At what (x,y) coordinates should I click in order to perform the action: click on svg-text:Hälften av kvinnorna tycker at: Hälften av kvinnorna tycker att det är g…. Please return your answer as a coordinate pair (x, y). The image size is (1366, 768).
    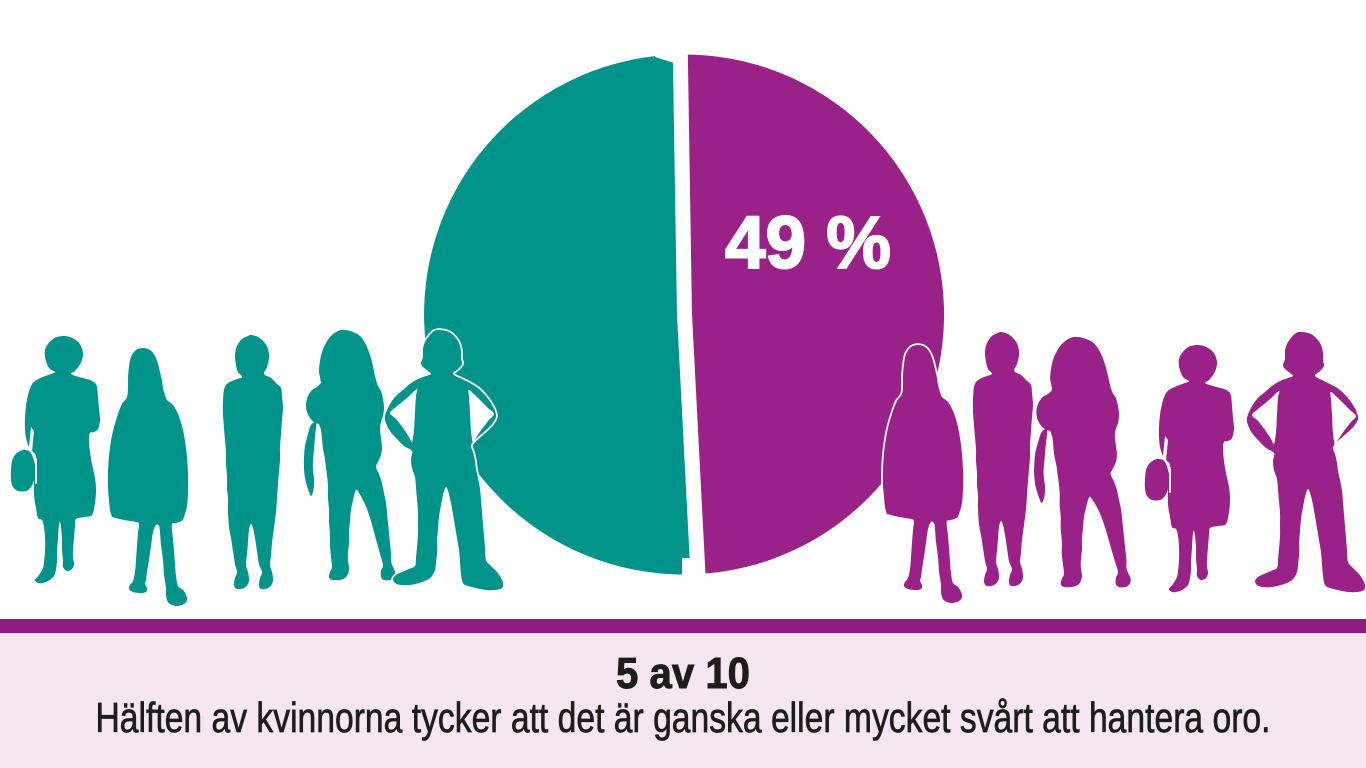
    Looking at the image, I should click on (683, 717).